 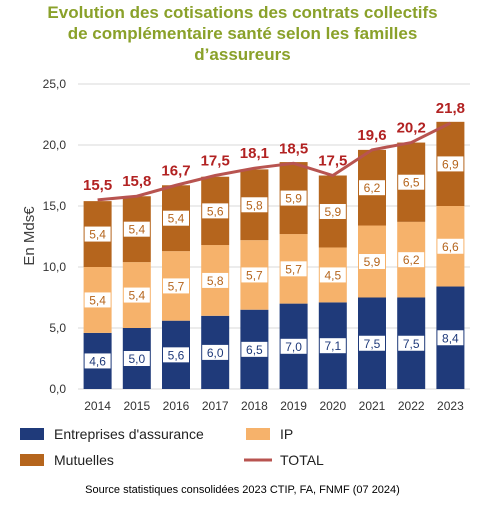 I want to click on y-tick-label: 25,0, so click(x=55, y=84).